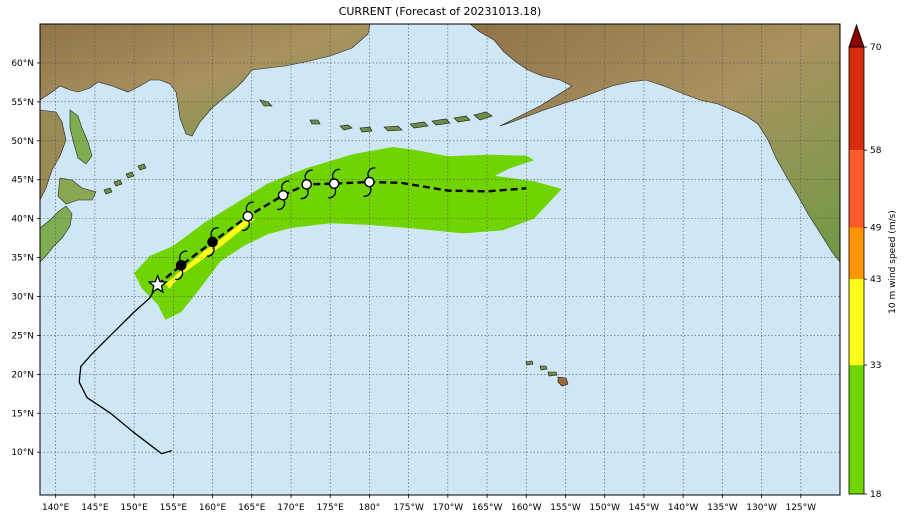  I want to click on x-tick-label: 150°W, so click(604, 508).